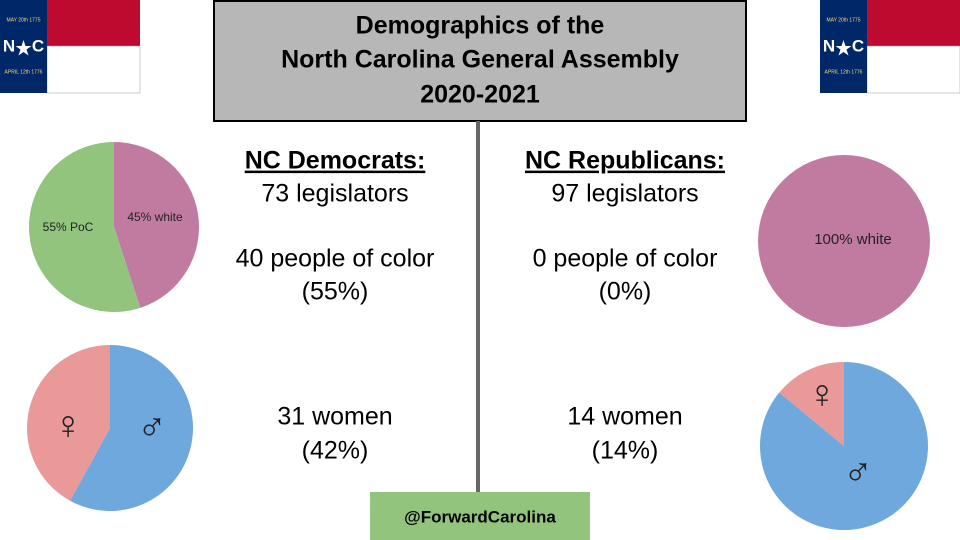  What do you see at coordinates (624, 194) in the screenshot?
I see `count: 97 legislators` at bounding box center [624, 194].